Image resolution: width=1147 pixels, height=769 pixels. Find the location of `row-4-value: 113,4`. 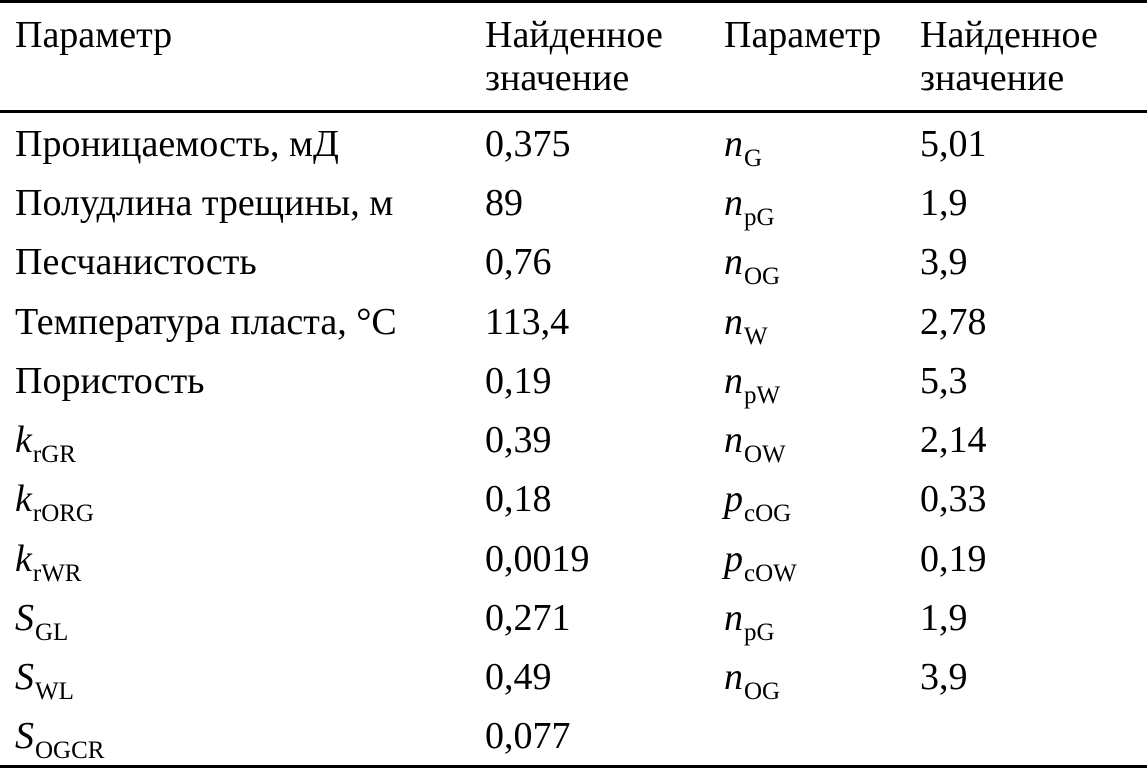

row-4-value: 113,4 is located at coordinates (527, 322).